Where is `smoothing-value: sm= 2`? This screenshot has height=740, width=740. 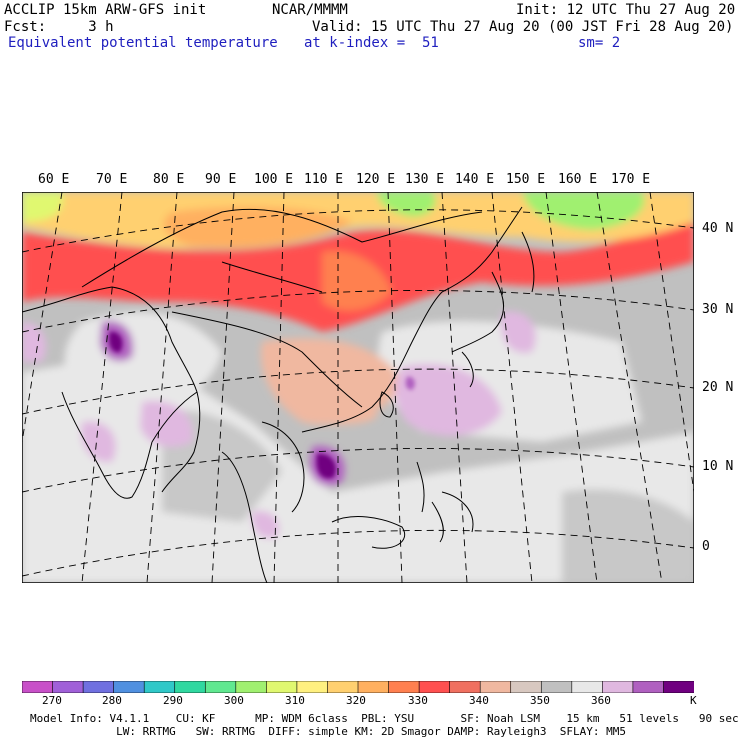 smoothing-value: sm= 2 is located at coordinates (599, 43).